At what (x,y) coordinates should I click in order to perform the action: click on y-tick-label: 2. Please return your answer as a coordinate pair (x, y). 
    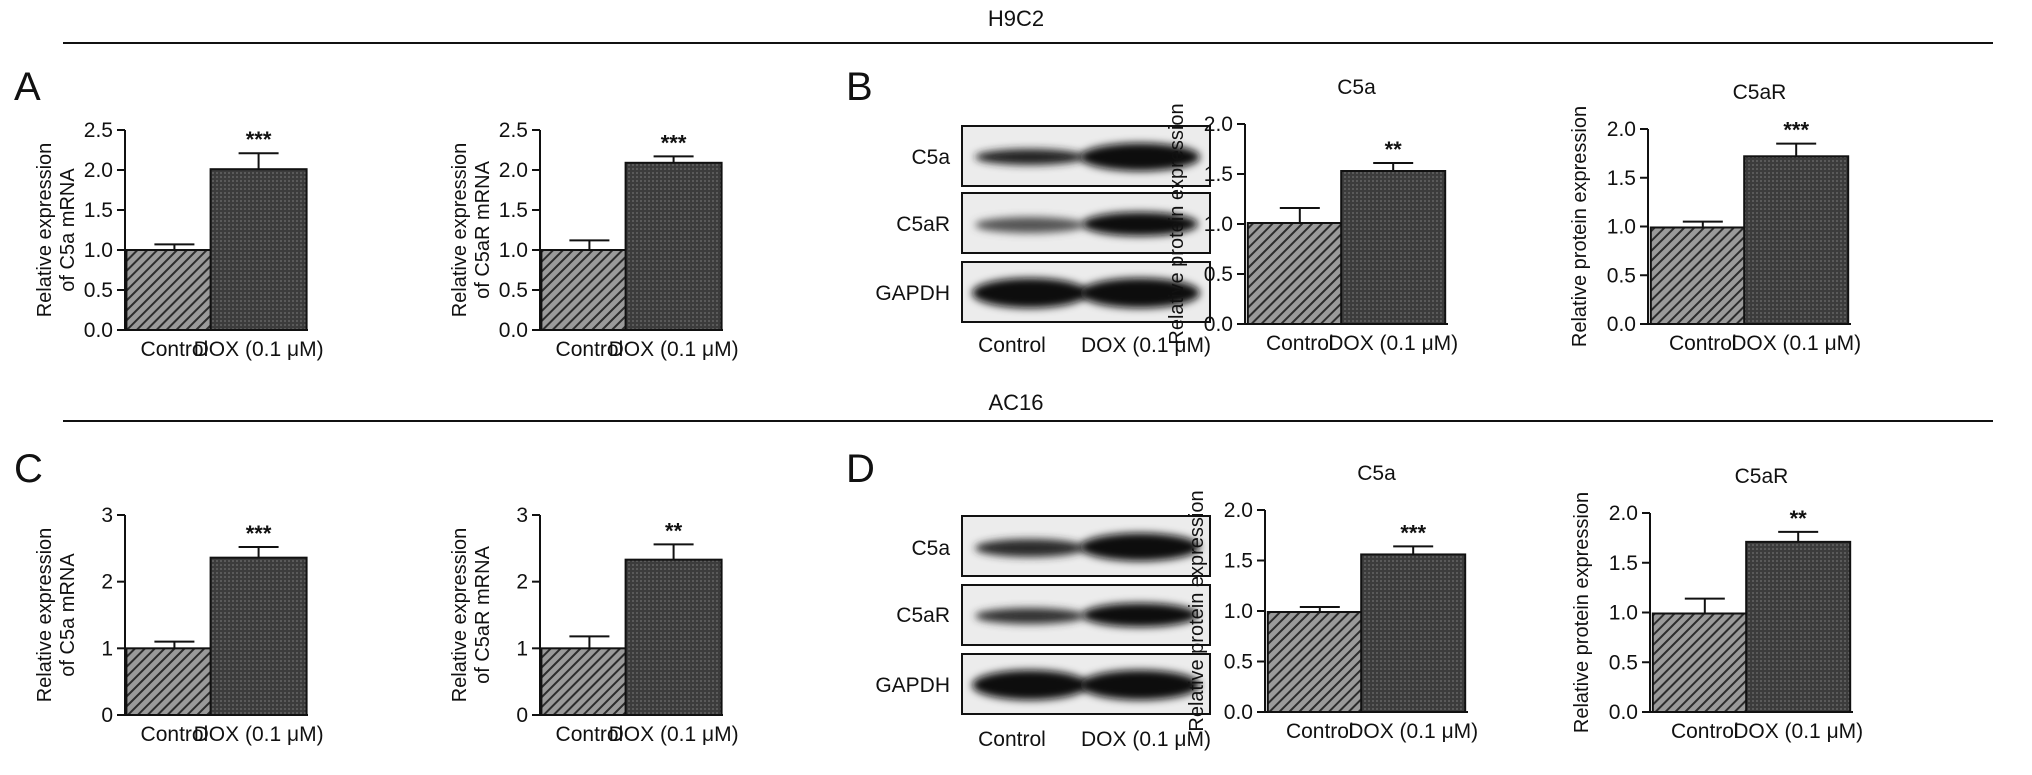
    Looking at the image, I should click on (107, 582).